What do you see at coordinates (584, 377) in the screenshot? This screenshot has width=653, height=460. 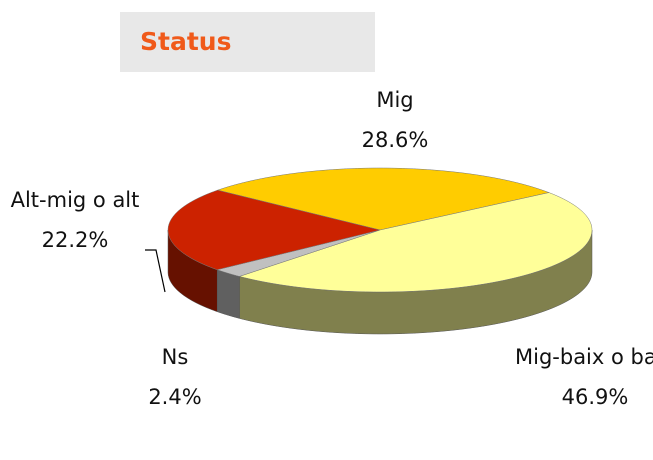 I see `data-label: Mig-baix o baix 46.9%` at bounding box center [584, 377].